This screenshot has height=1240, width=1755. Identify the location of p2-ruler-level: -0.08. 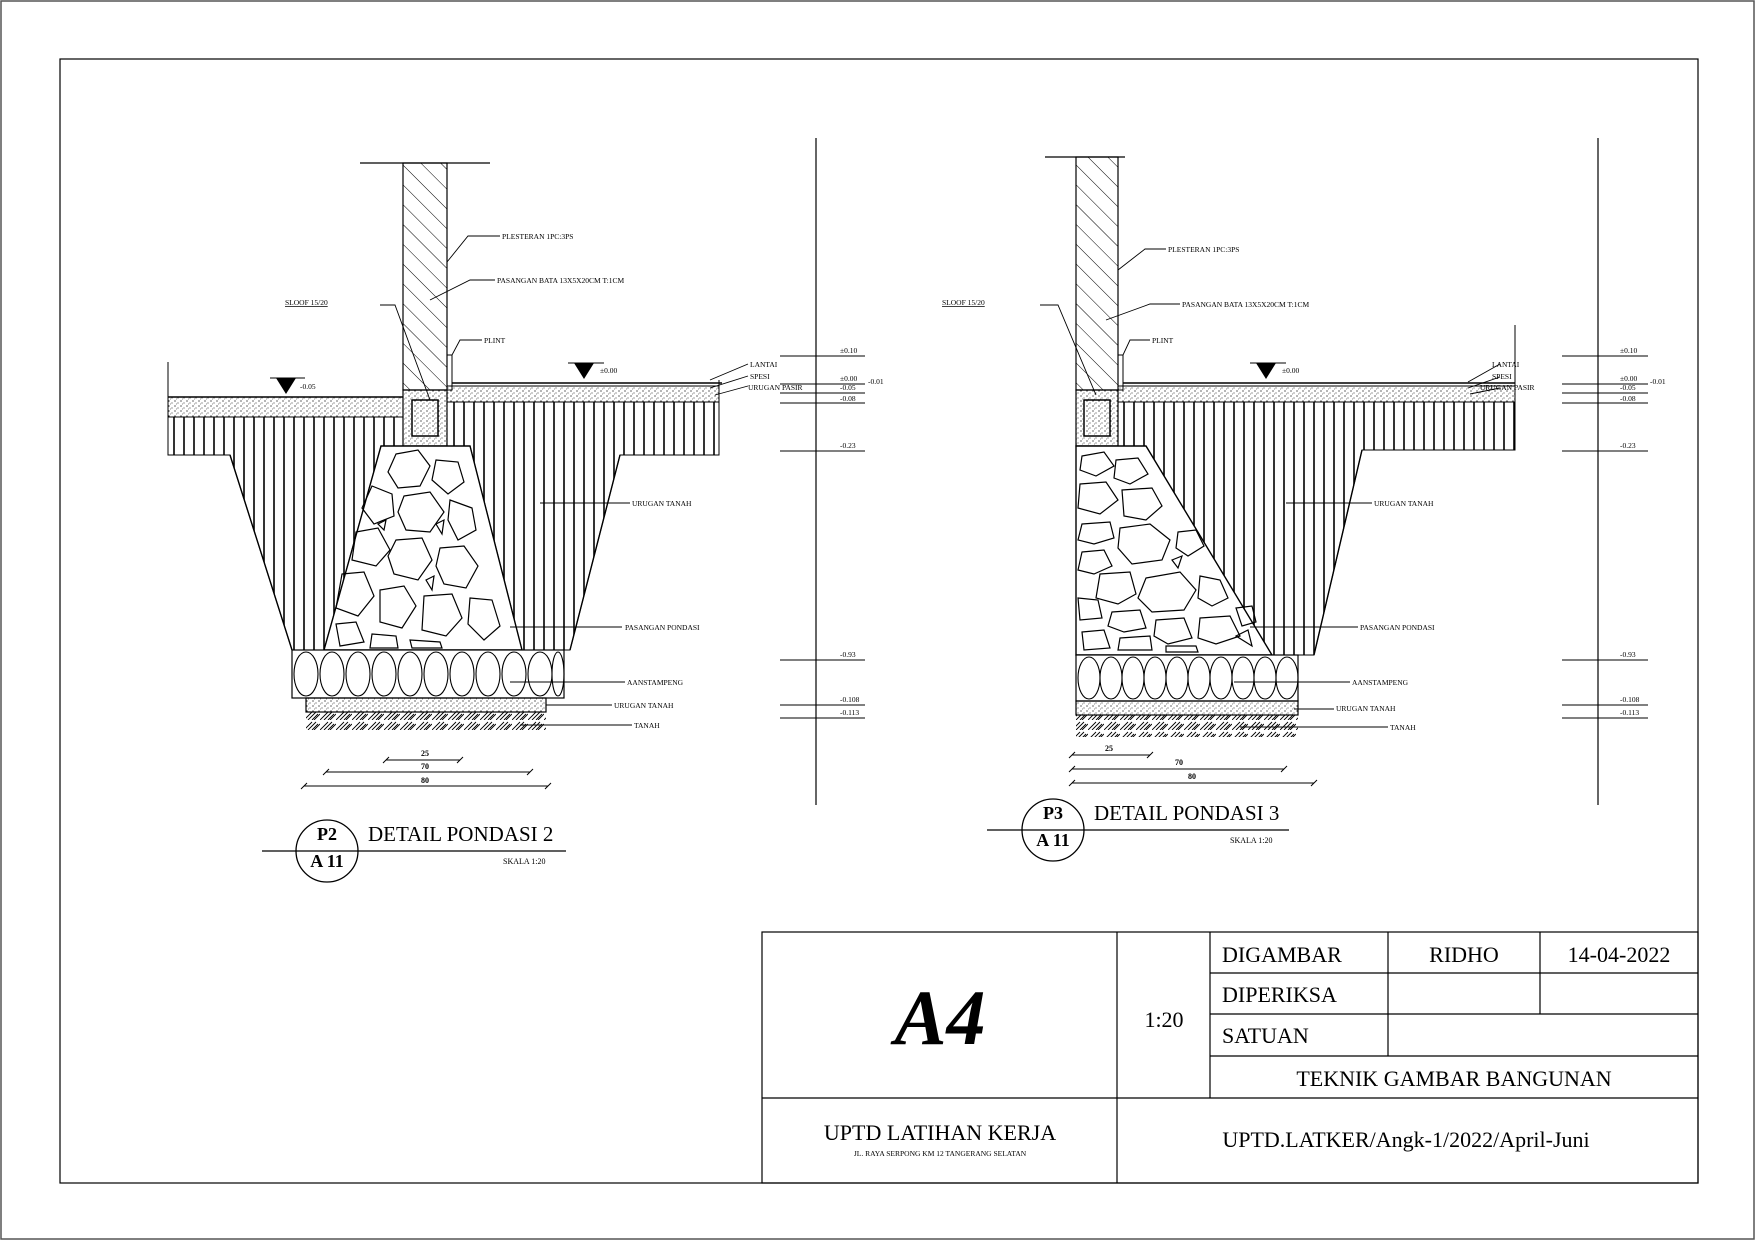
(848, 398).